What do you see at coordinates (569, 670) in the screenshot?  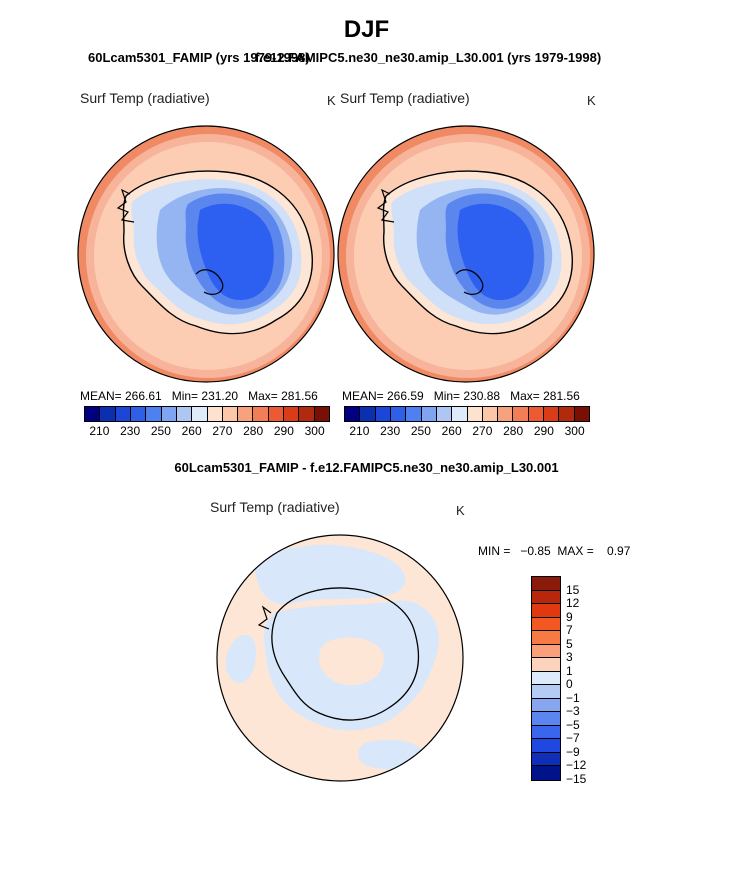 I see `diff-colorbar-tick-label: 1` at bounding box center [569, 670].